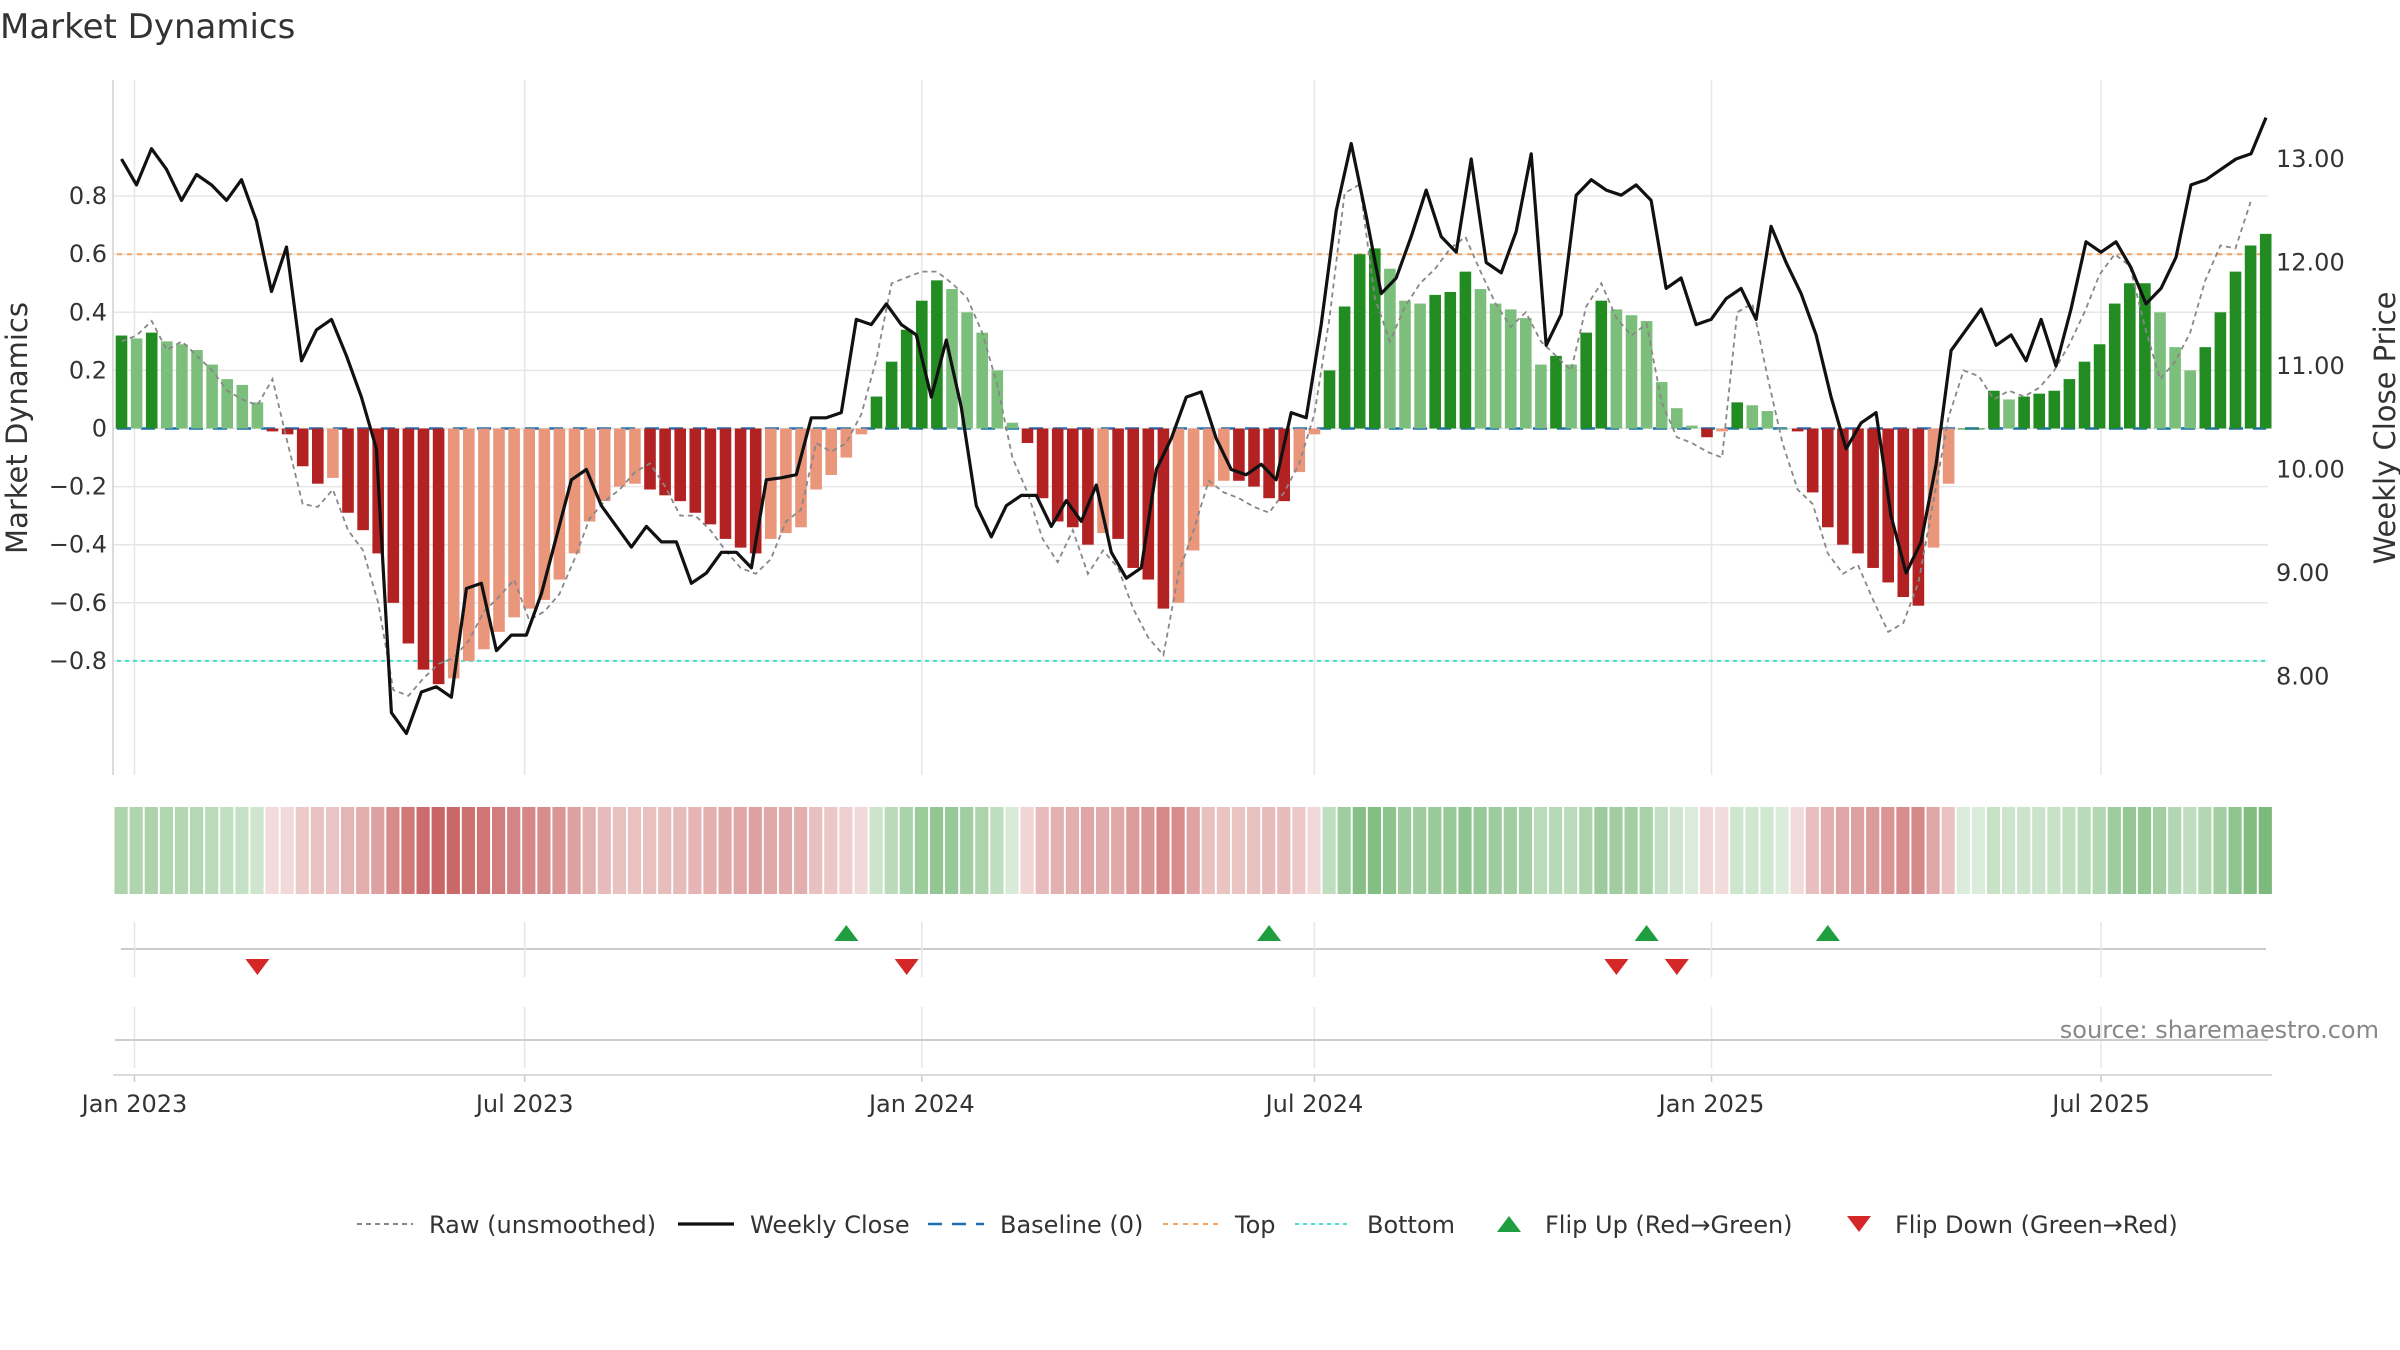 The height and width of the screenshot is (1350, 2400). I want to click on legend-item-top: Top, so click(1219, 1225).